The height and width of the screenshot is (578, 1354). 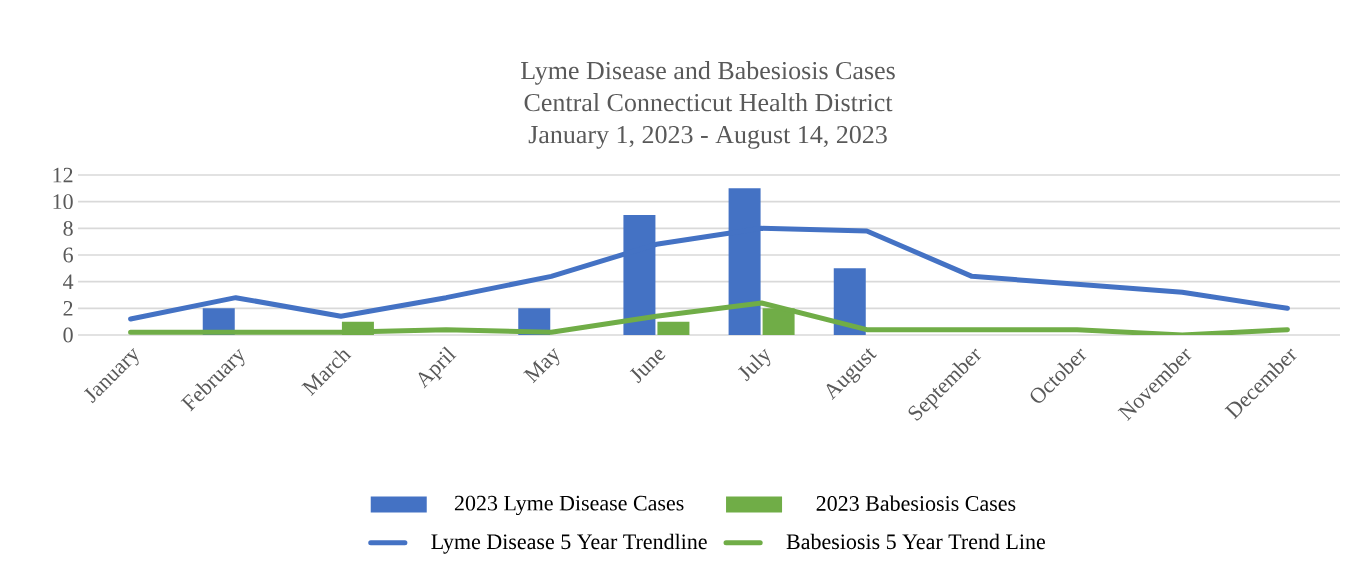 What do you see at coordinates (707, 137) in the screenshot?
I see `text: January 1, 2023 - August 14, 2023` at bounding box center [707, 137].